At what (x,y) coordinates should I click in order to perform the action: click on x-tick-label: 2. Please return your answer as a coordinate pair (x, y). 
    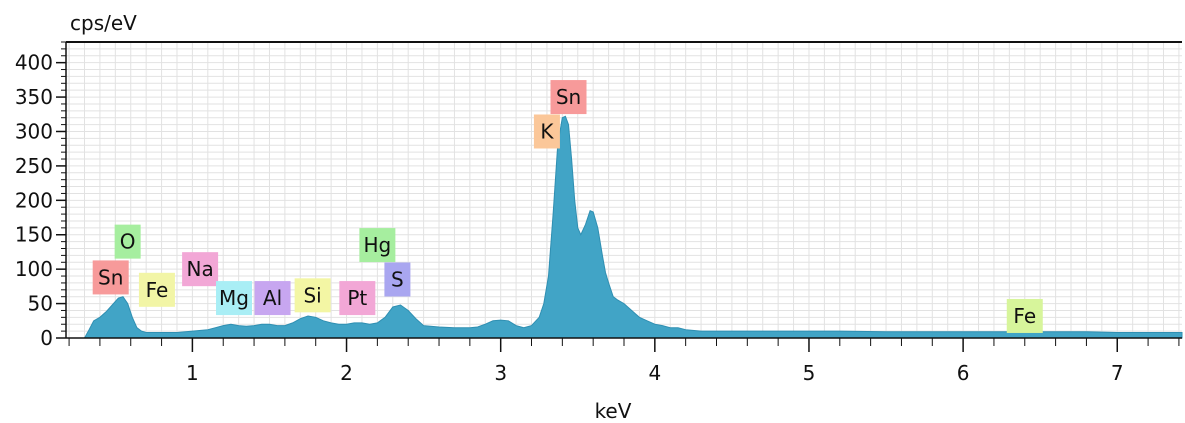
    Looking at the image, I should click on (346, 373).